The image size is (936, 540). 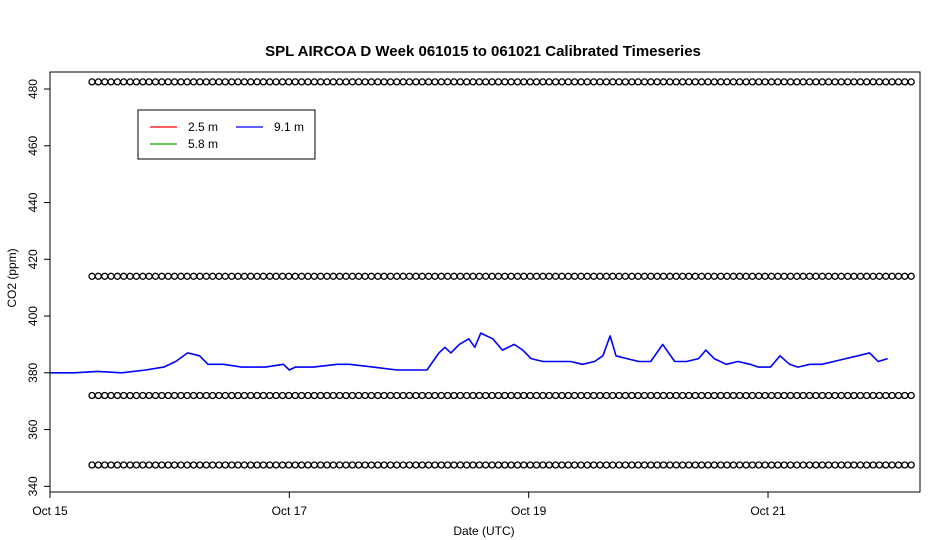 What do you see at coordinates (203, 127) in the screenshot?
I see `legend-label: 2.5 m` at bounding box center [203, 127].